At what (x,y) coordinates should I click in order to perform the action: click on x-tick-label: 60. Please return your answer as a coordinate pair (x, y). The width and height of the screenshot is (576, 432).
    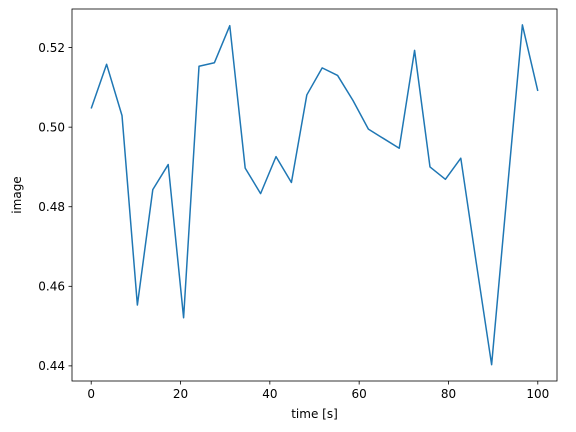
    Looking at the image, I should click on (359, 394).